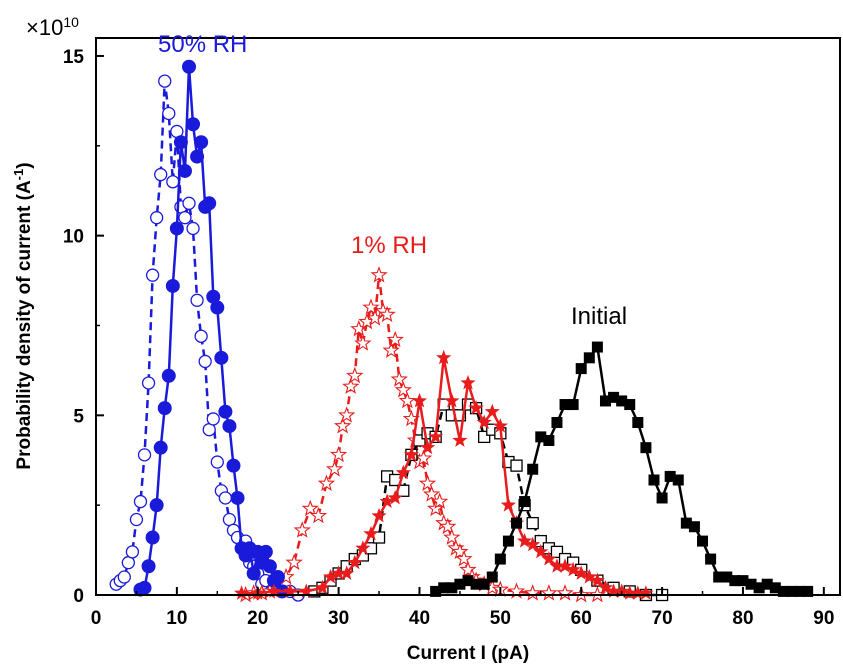 This screenshot has width=843, height=671. What do you see at coordinates (24, 165) in the screenshot?
I see `y-axis-title-end: )` at bounding box center [24, 165].